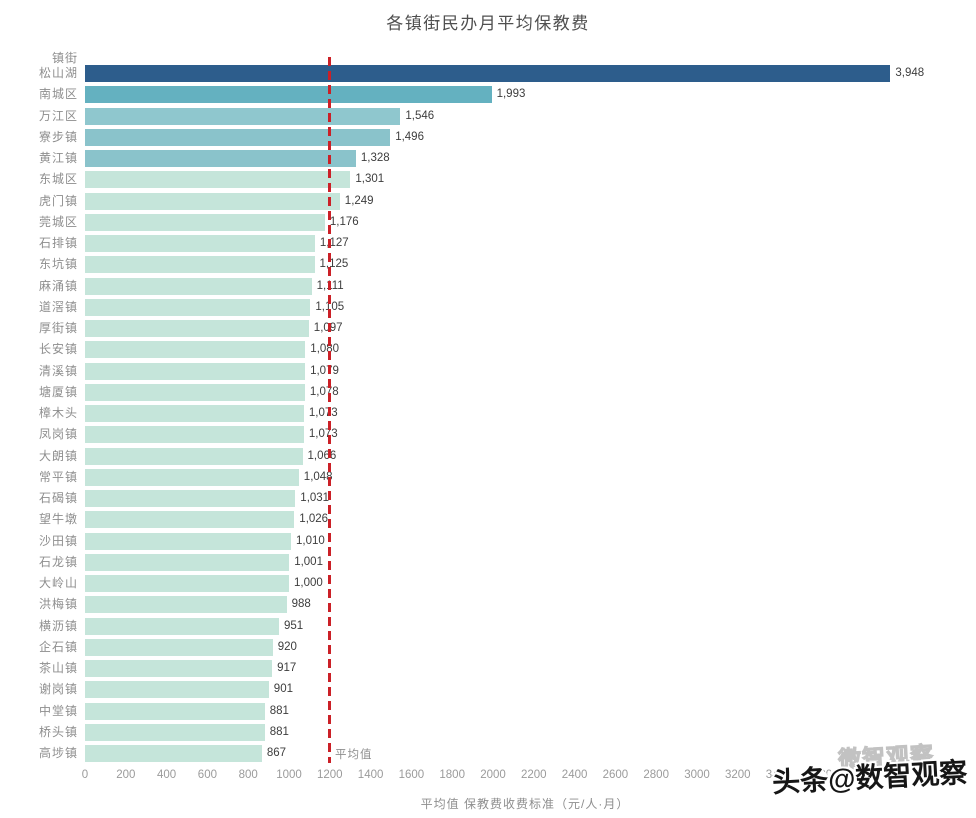  Describe the element at coordinates (58, 646) in the screenshot. I see `category-label: 企石镇` at that location.